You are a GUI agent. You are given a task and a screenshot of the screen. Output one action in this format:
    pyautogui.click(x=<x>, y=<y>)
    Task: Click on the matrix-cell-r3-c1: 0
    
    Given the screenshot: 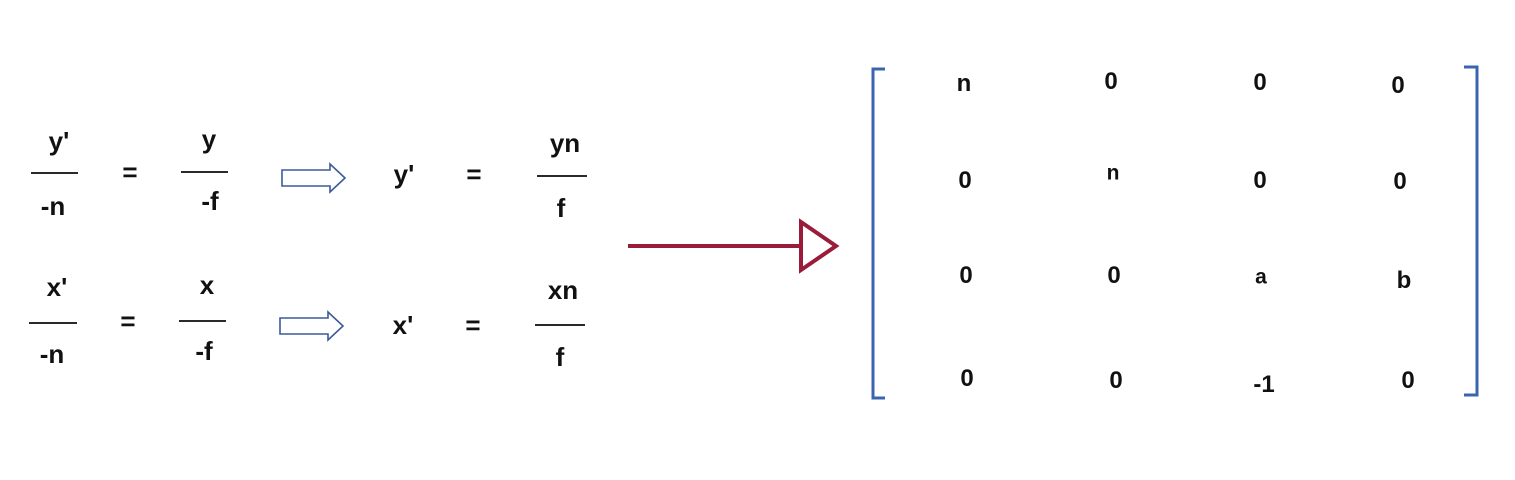 What is the action you would take?
    pyautogui.click(x=966, y=275)
    